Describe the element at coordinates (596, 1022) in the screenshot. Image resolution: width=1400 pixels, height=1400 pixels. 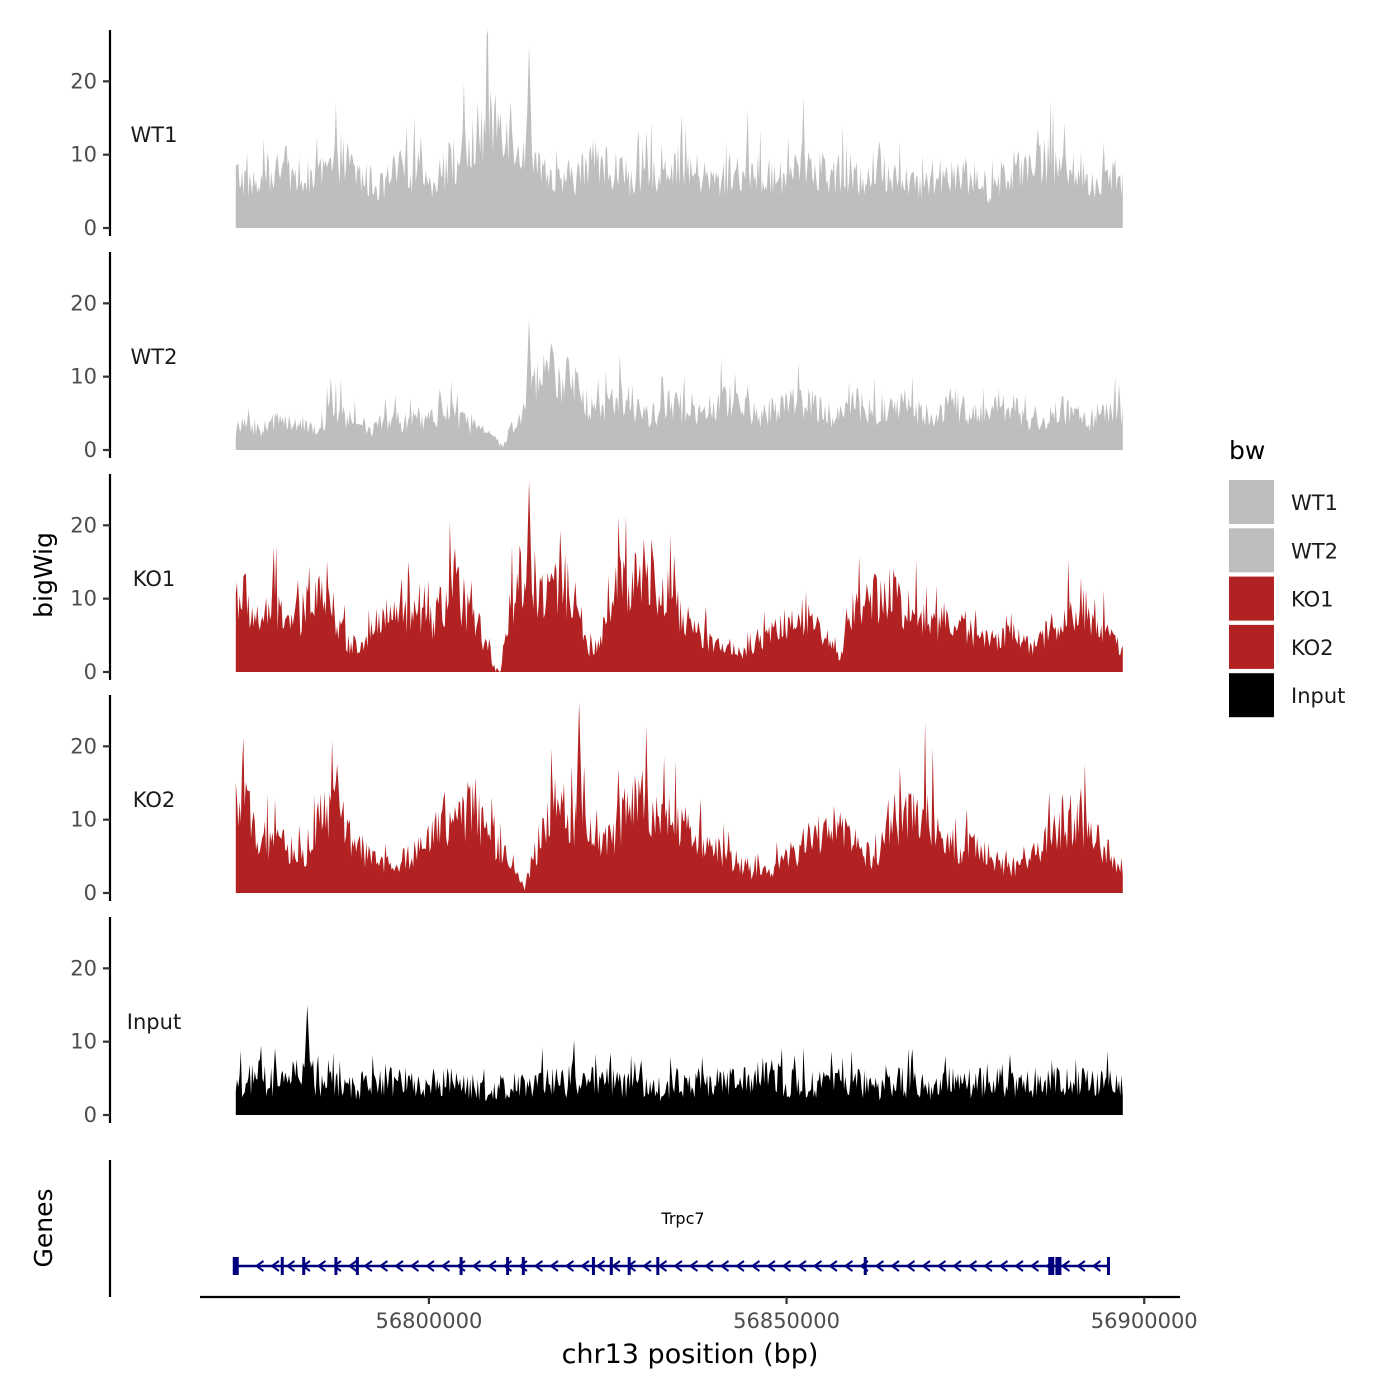
I see `track-panel-input: 0 10 20 Input` at that location.